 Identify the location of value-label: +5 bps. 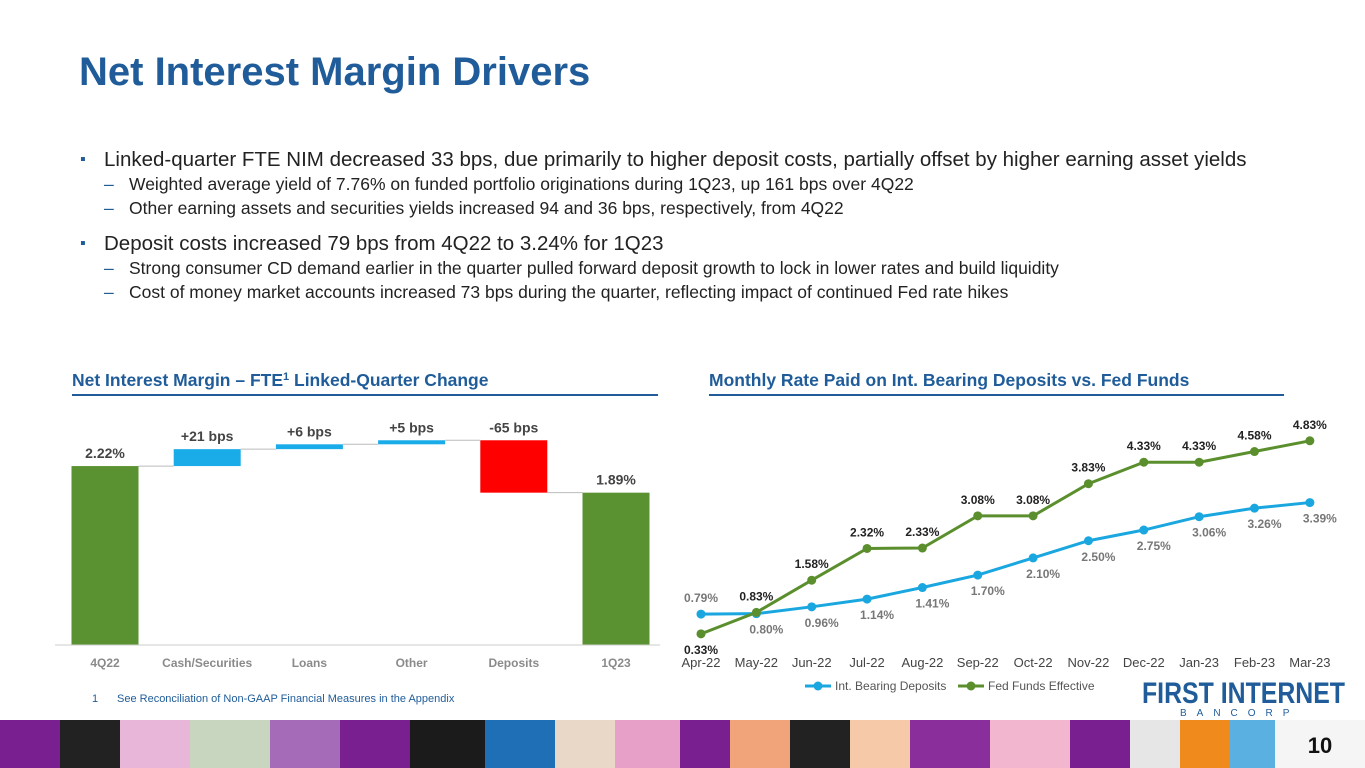
(411, 427).